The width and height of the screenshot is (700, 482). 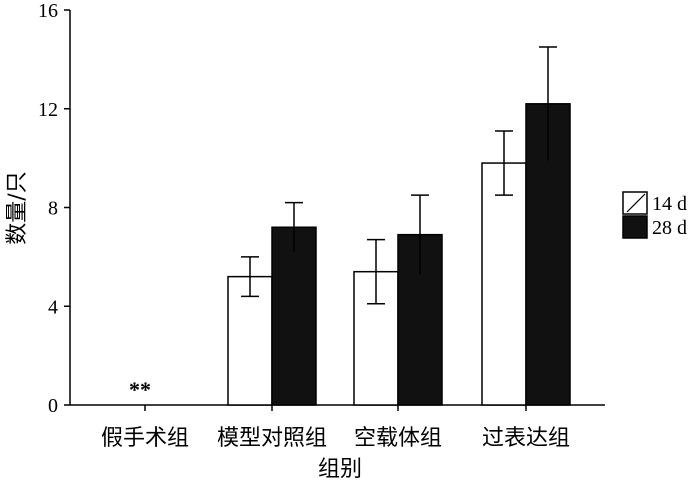 What do you see at coordinates (635, 227) in the screenshot?
I see `legend-swatch` at bounding box center [635, 227].